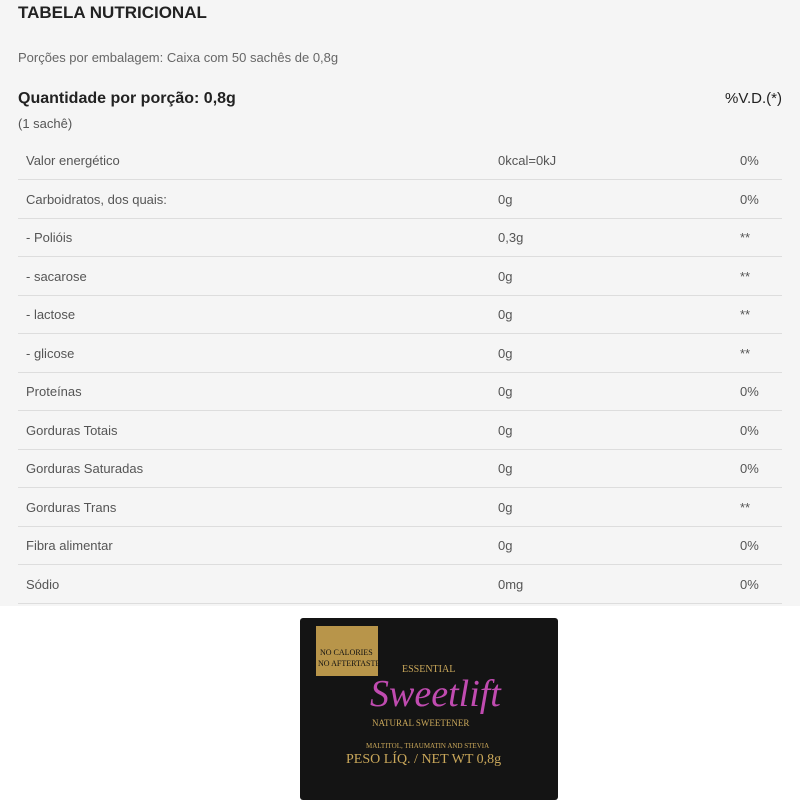 The height and width of the screenshot is (800, 800). I want to click on nutrient: Gorduras Trans, so click(71, 507).